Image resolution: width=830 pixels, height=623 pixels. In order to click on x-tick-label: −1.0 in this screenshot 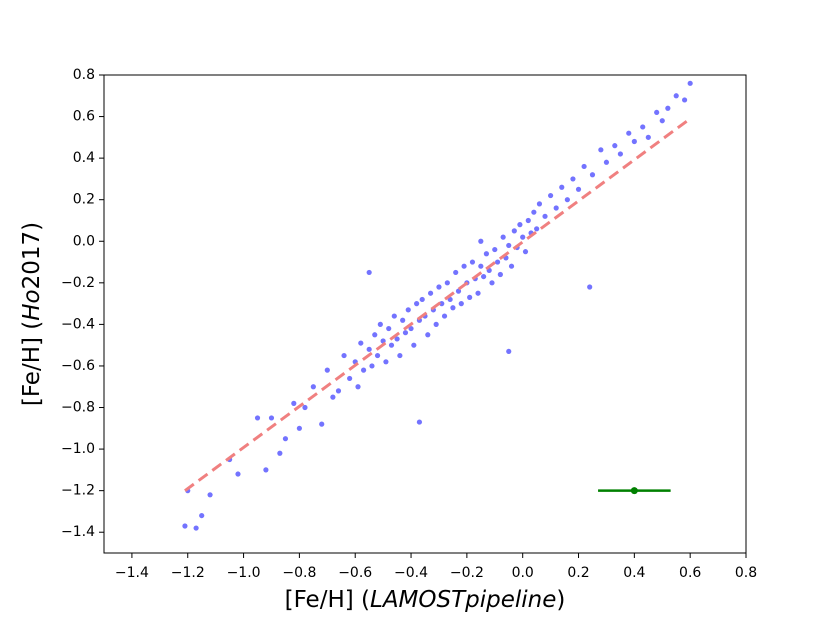, I will do `click(244, 573)`.